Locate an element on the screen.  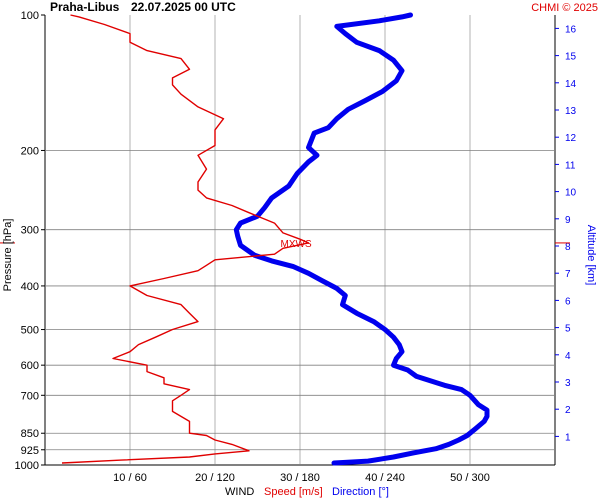
altitude-tick-label: 3 is located at coordinates (568, 383).